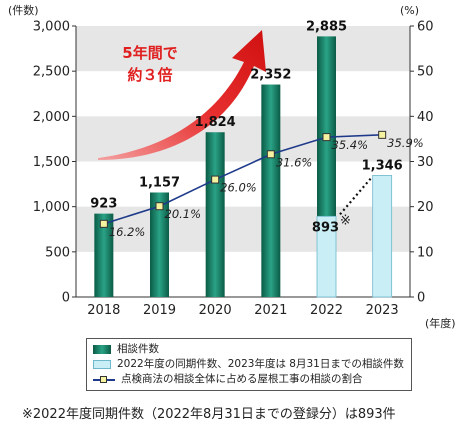 The width and height of the screenshot is (475, 431). What do you see at coordinates (138, 349) in the screenshot?
I see `legend-label: 相談件数` at bounding box center [138, 349].